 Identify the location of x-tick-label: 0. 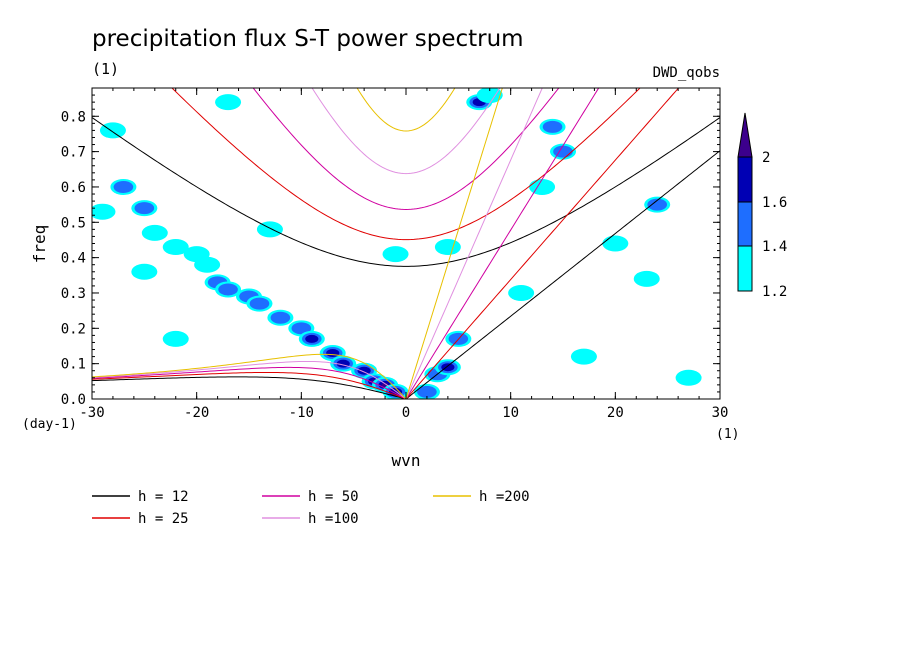
(406, 413).